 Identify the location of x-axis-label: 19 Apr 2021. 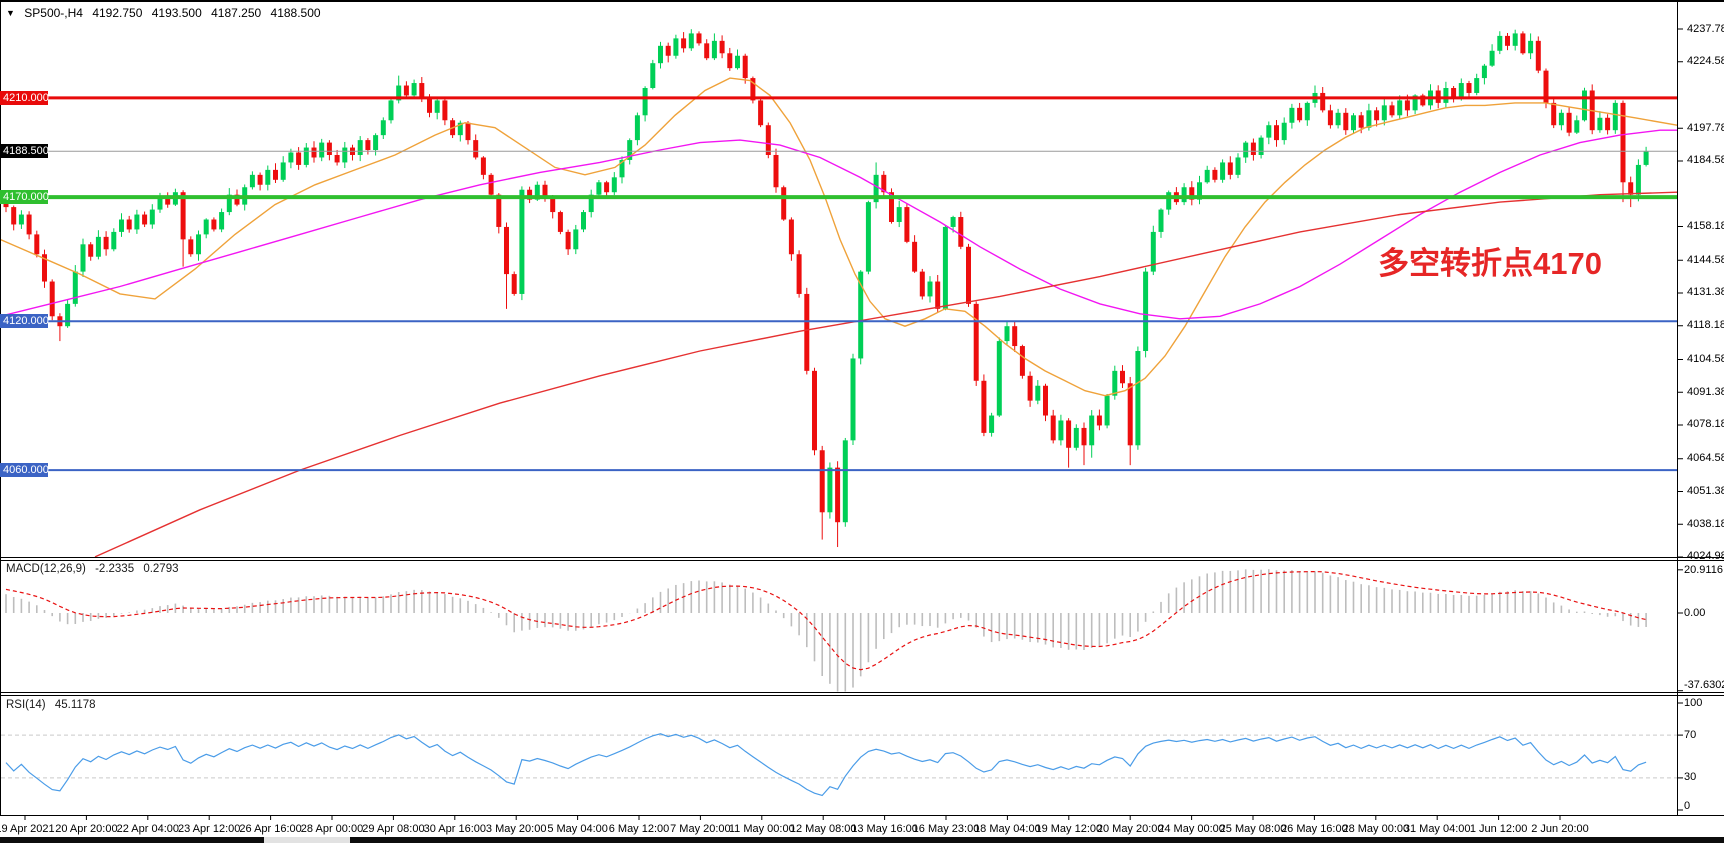
(27, 829).